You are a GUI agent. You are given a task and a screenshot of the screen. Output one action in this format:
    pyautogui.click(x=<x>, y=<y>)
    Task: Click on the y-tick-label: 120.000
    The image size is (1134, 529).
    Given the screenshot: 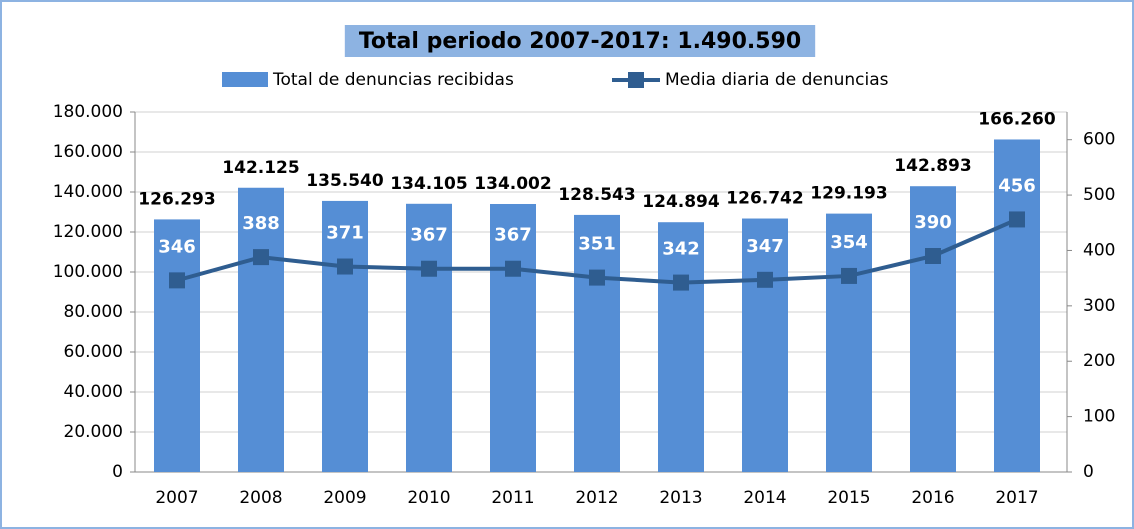 What is the action you would take?
    pyautogui.click(x=88, y=232)
    